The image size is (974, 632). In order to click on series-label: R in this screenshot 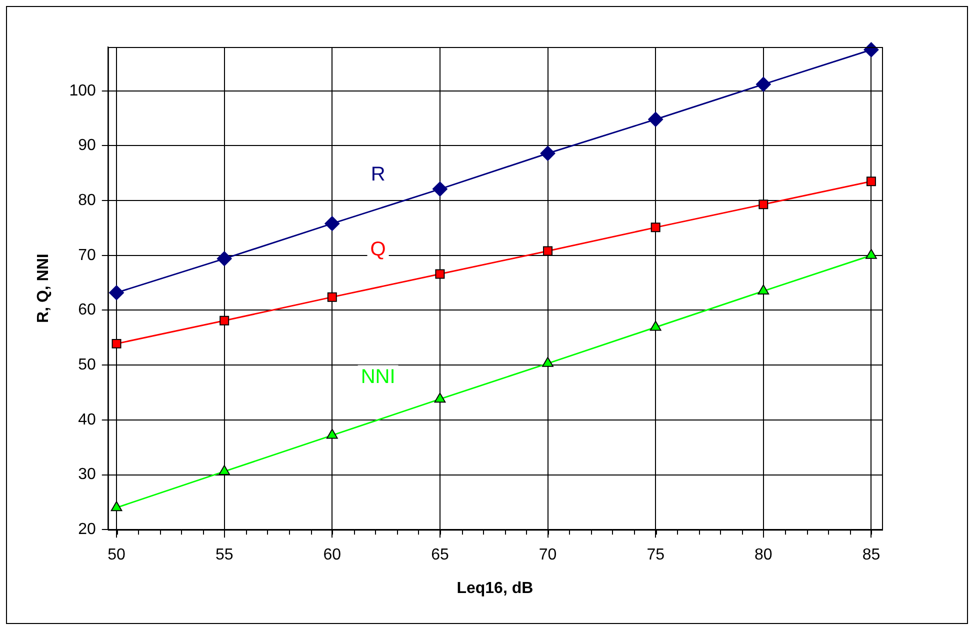, I will do `click(378, 174)`.